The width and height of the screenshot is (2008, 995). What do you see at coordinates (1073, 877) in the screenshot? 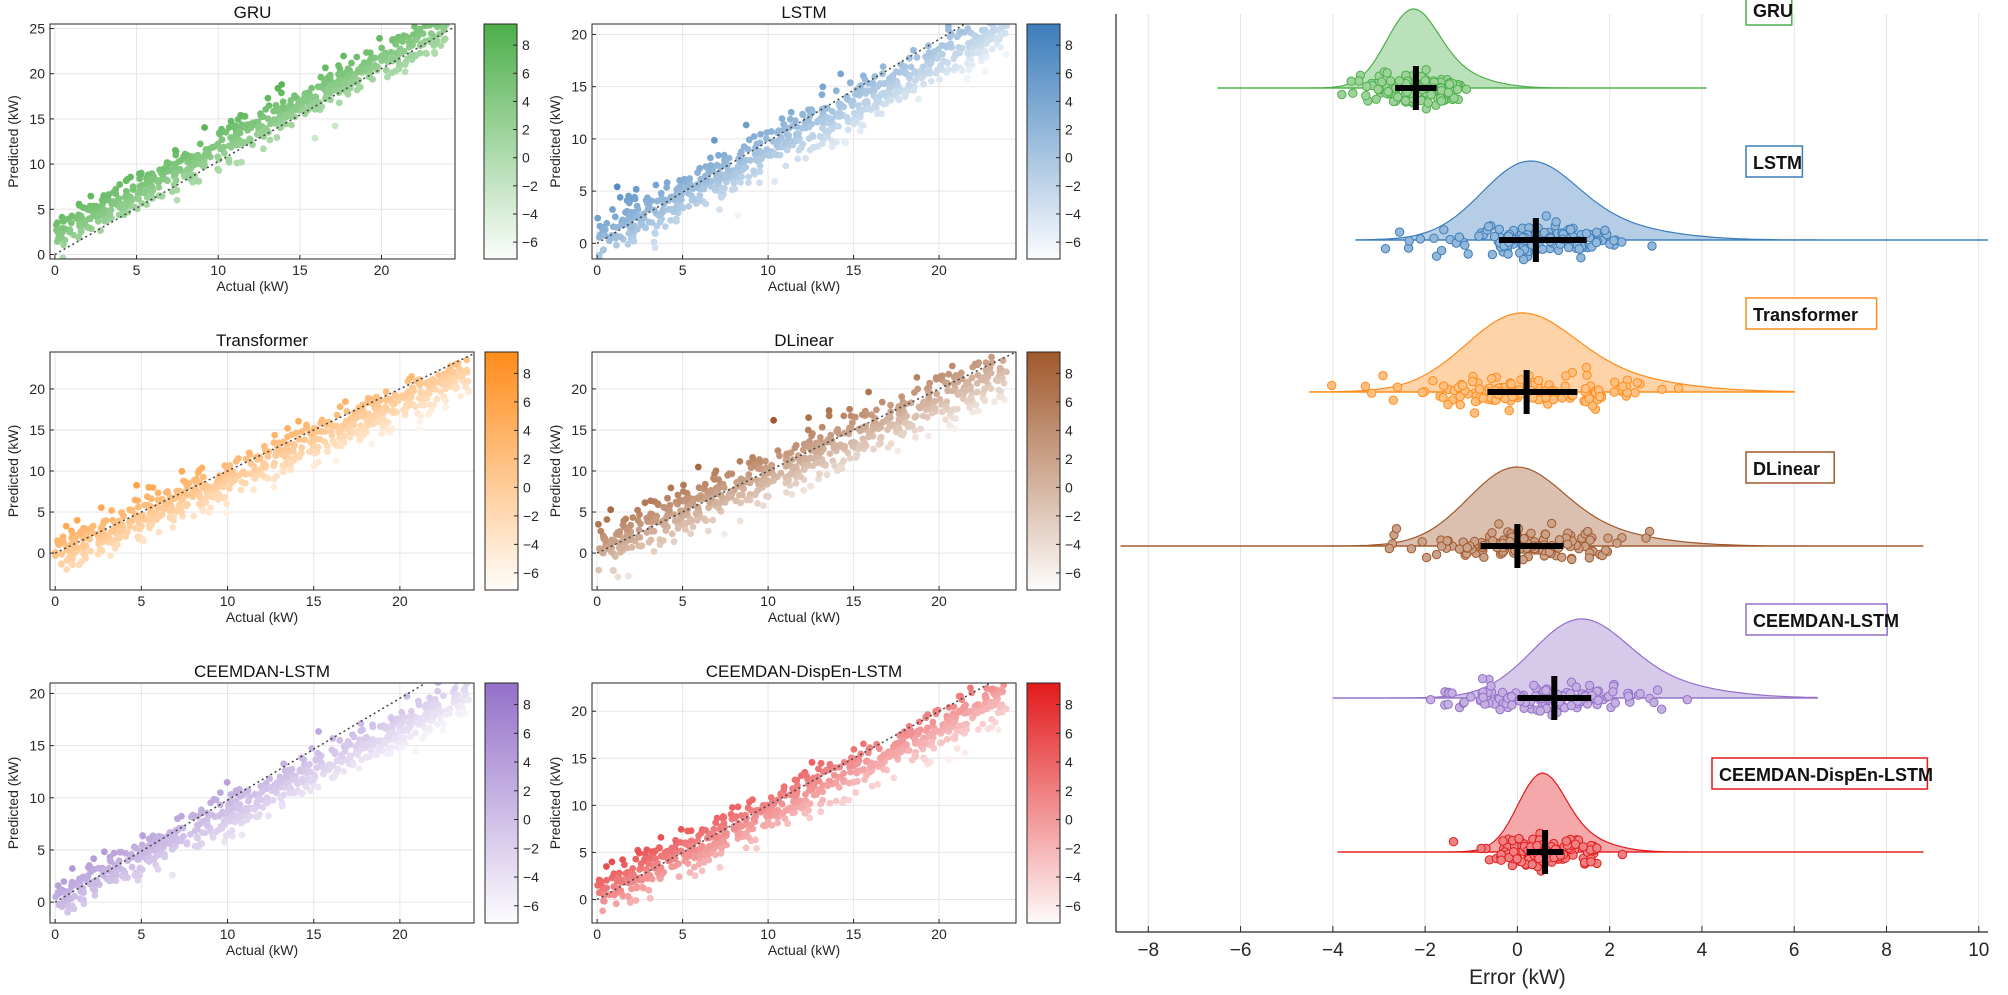
I see `colorbar-tick-label: −4` at bounding box center [1073, 877].